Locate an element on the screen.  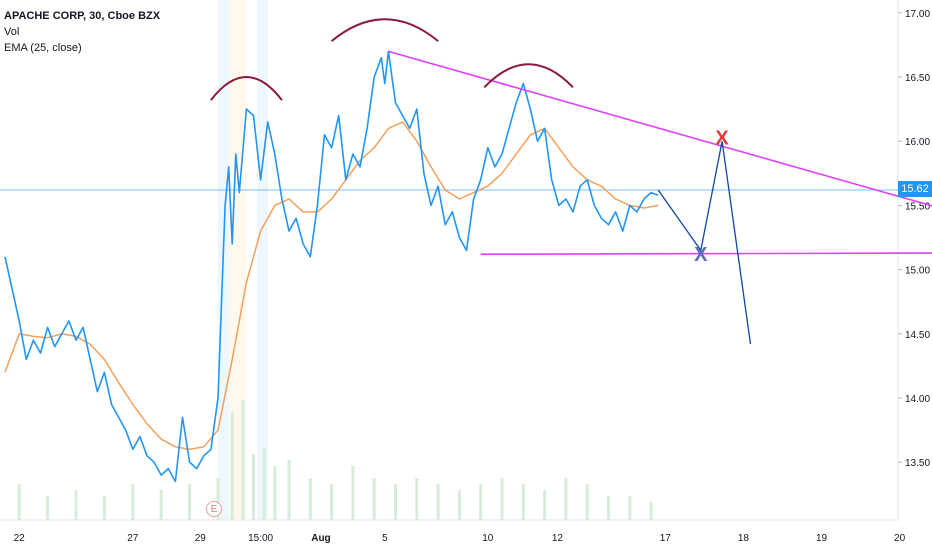
symbol-title: APACHE CORP, 30, Cboe BZX is located at coordinates (82, 16).